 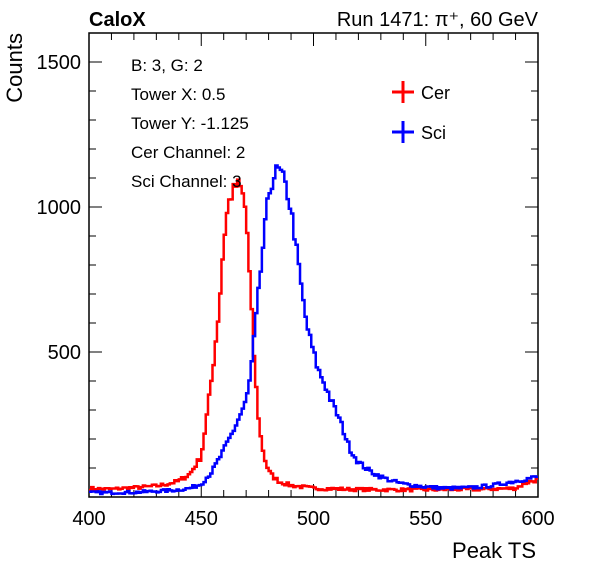 I want to click on x-tick-label: 450, so click(x=201, y=519).